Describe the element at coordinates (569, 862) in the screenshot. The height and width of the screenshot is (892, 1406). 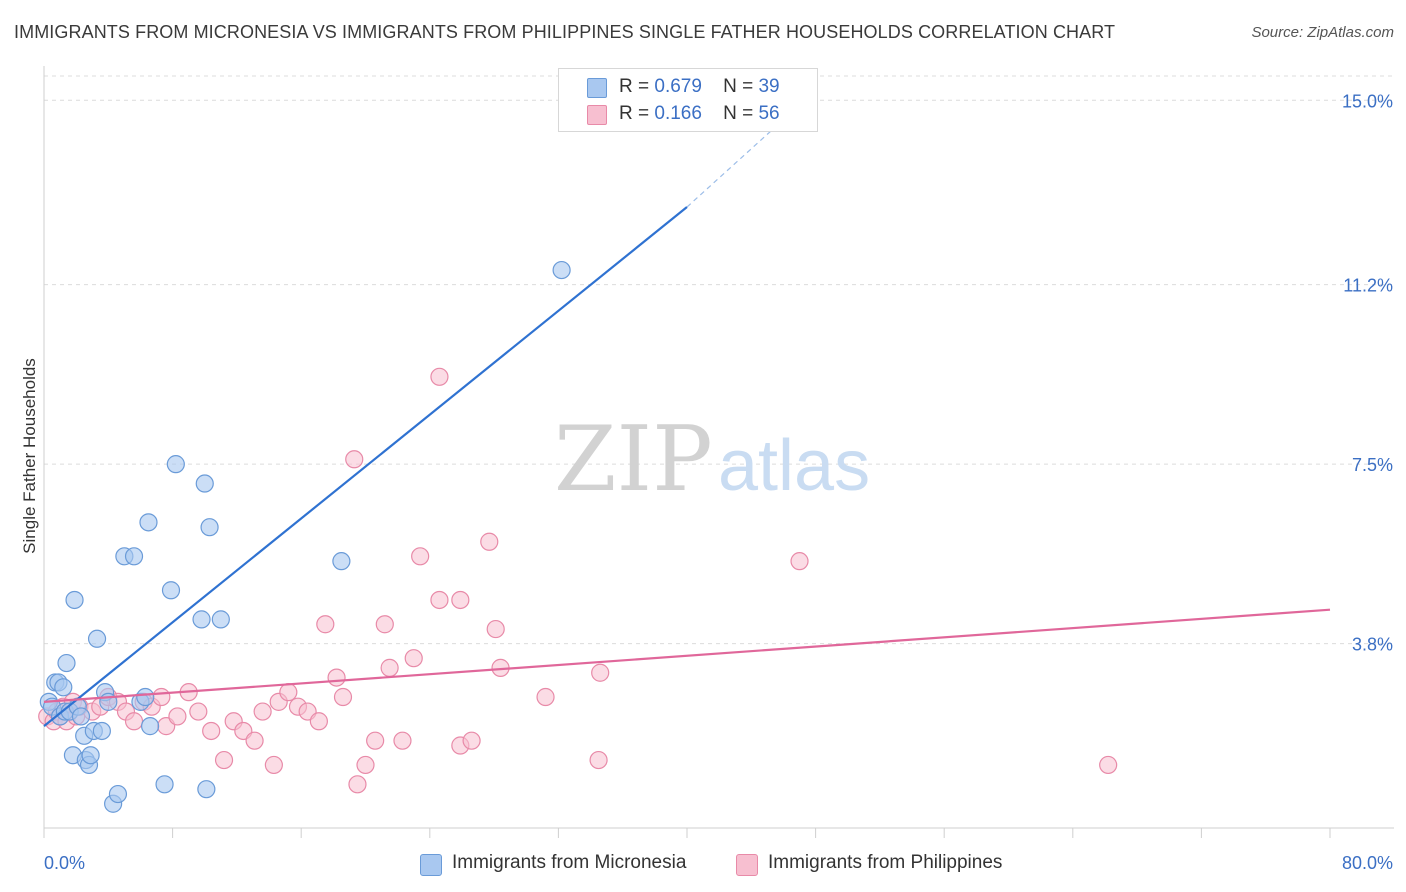
I see `micronesia-legend-label: Immigrants from Micronesia` at that location.